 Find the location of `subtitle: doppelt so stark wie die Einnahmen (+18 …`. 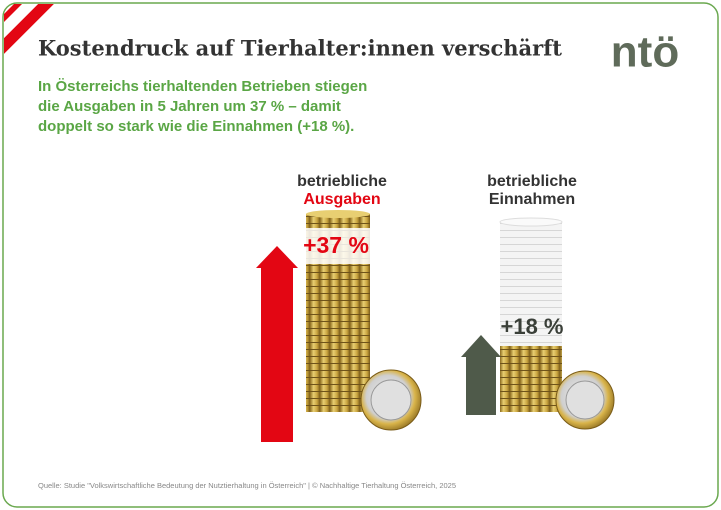

subtitle: doppelt so stark wie die Einnahmen (+18 … is located at coordinates (196, 126).